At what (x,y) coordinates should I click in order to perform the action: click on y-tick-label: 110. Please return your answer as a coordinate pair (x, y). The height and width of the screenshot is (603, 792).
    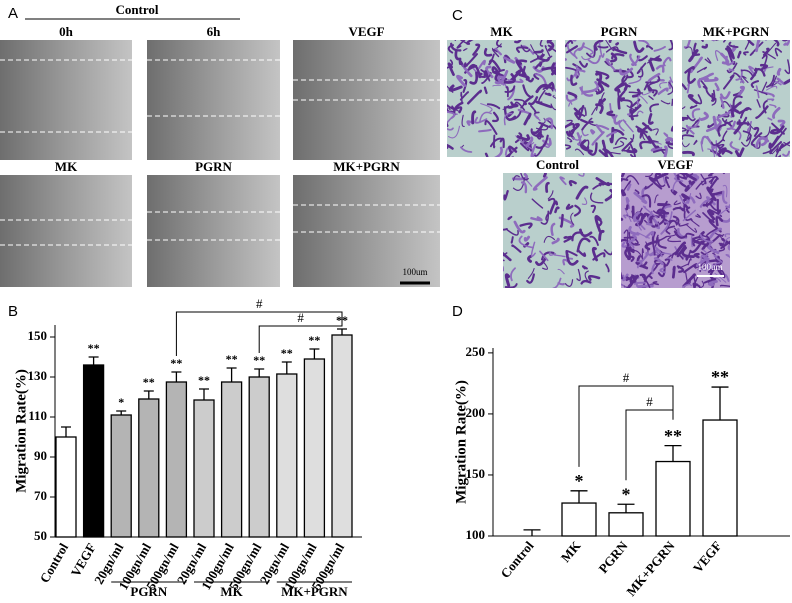
    Looking at the image, I should click on (37, 415).